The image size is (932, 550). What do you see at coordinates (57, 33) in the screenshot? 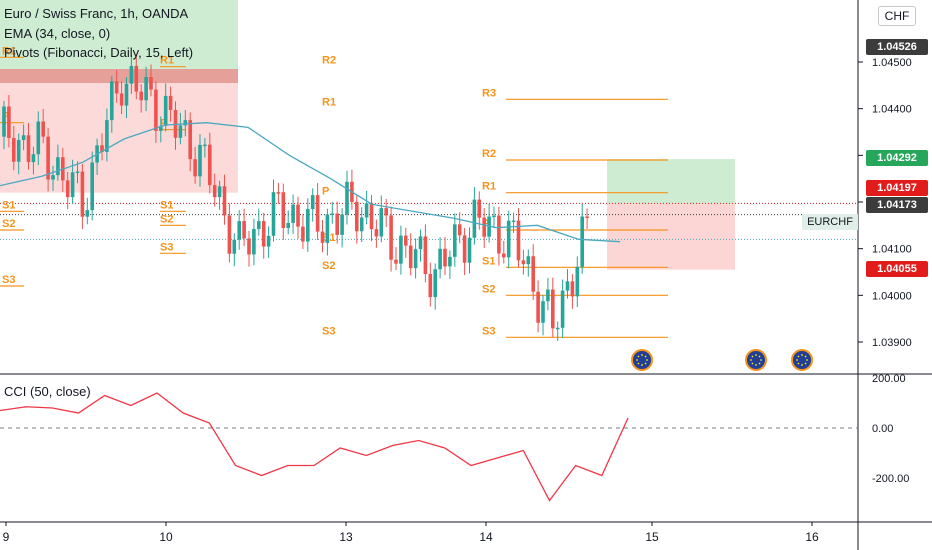
I see `ema-legend: EMA (34, close, 0)` at bounding box center [57, 33].